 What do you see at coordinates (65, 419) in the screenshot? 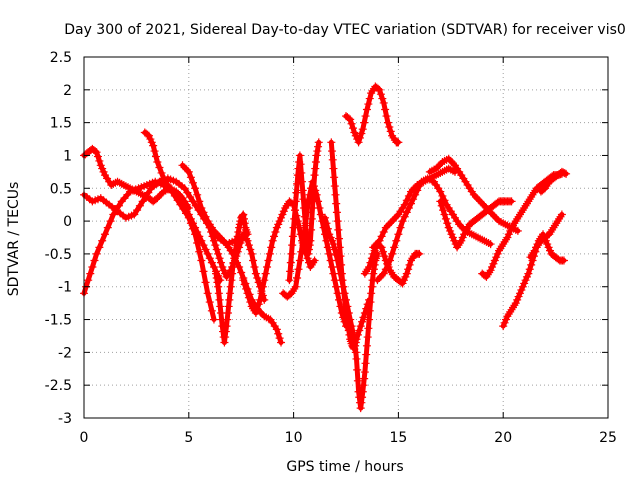
I see `y-tick-label: -3` at bounding box center [65, 419].